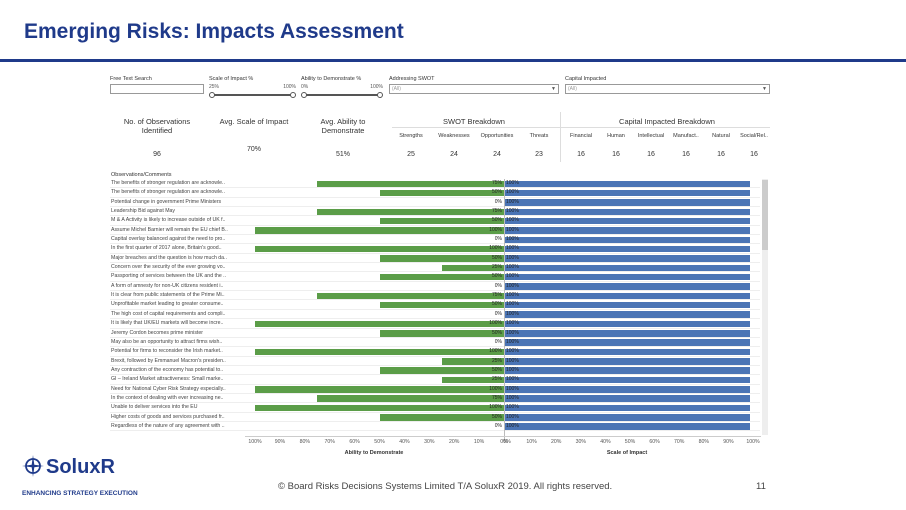 The height and width of the screenshot is (510, 906). I want to click on scale-slider-min-handle, so click(212, 95).